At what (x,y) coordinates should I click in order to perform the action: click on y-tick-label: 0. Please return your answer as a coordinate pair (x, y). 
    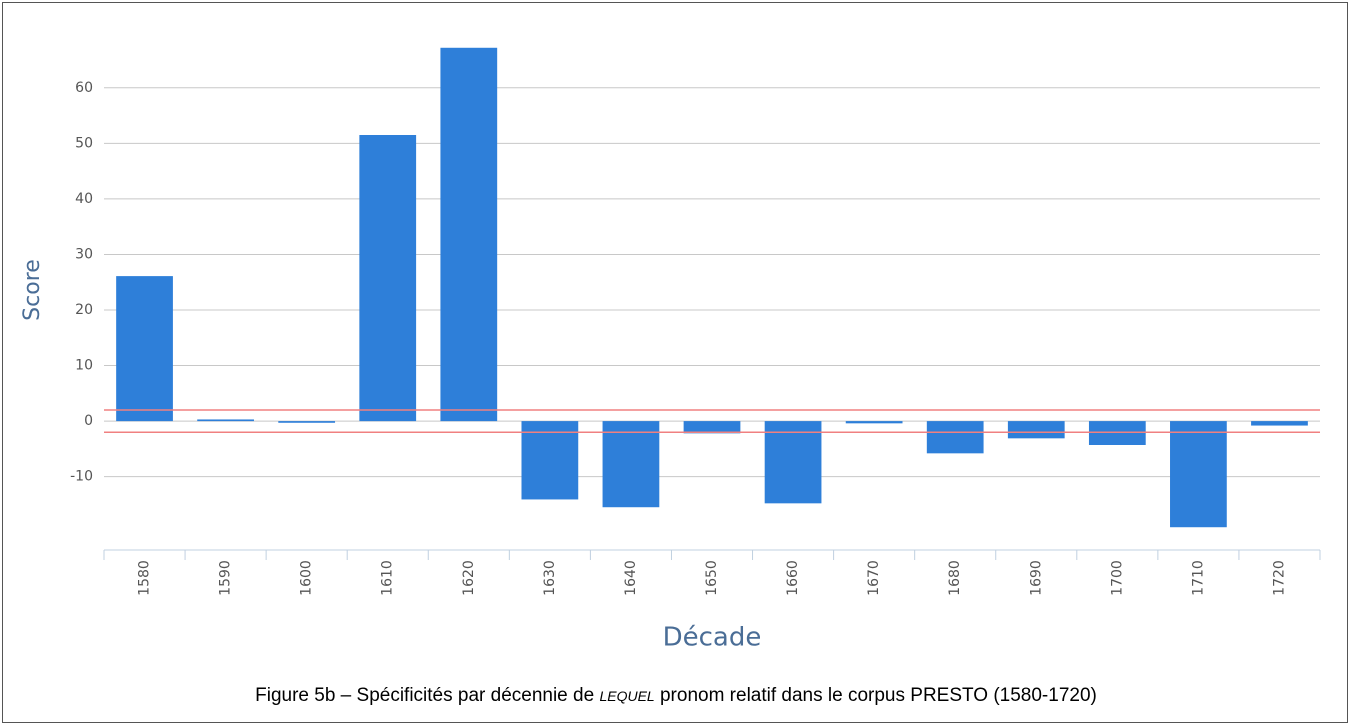
    Looking at the image, I should click on (88, 421).